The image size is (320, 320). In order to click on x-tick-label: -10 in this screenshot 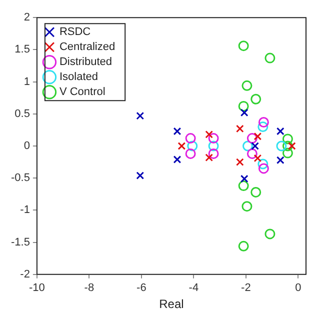, I will do `click(37, 288)`.